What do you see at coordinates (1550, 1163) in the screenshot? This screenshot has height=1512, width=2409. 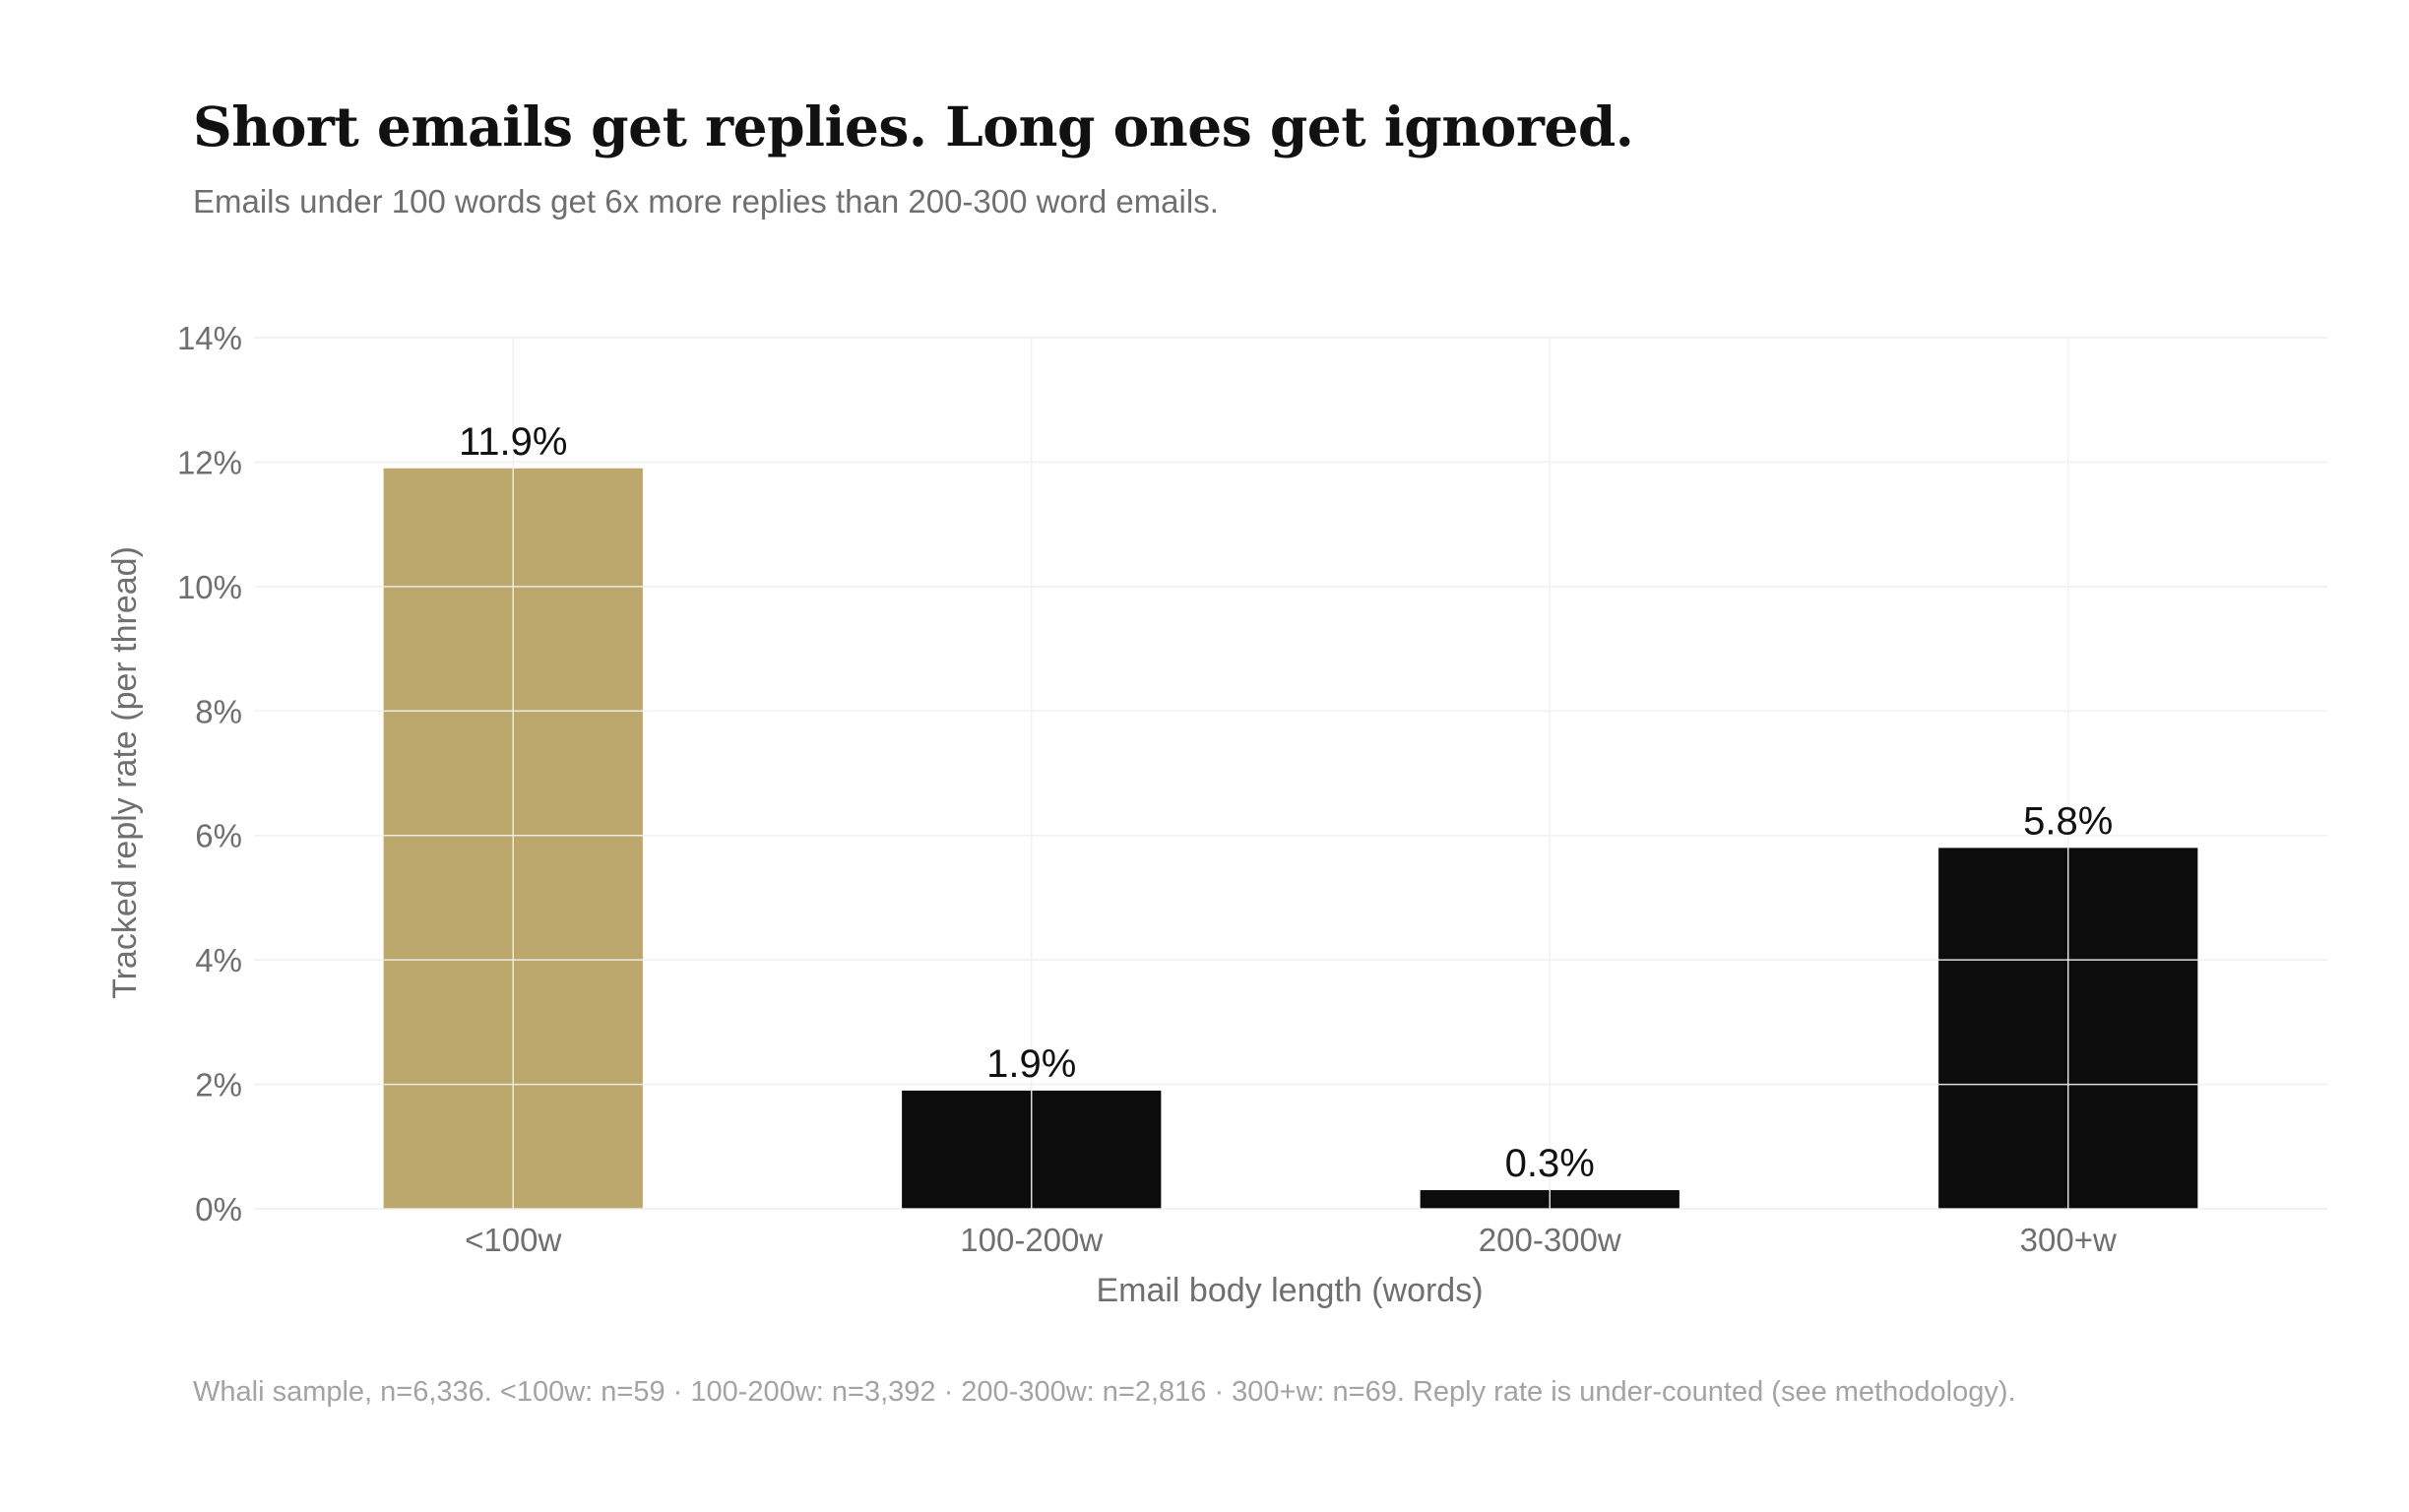 I see `bar-value-label: 0.3%` at bounding box center [1550, 1163].